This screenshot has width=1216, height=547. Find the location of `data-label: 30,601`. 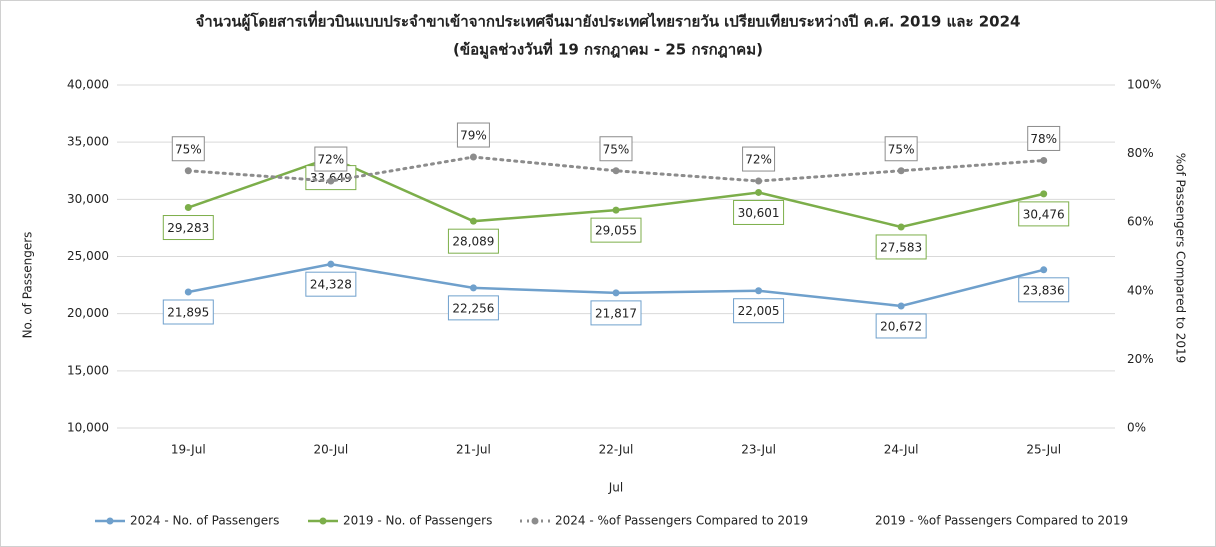

data-label: 30,601 is located at coordinates (759, 213).